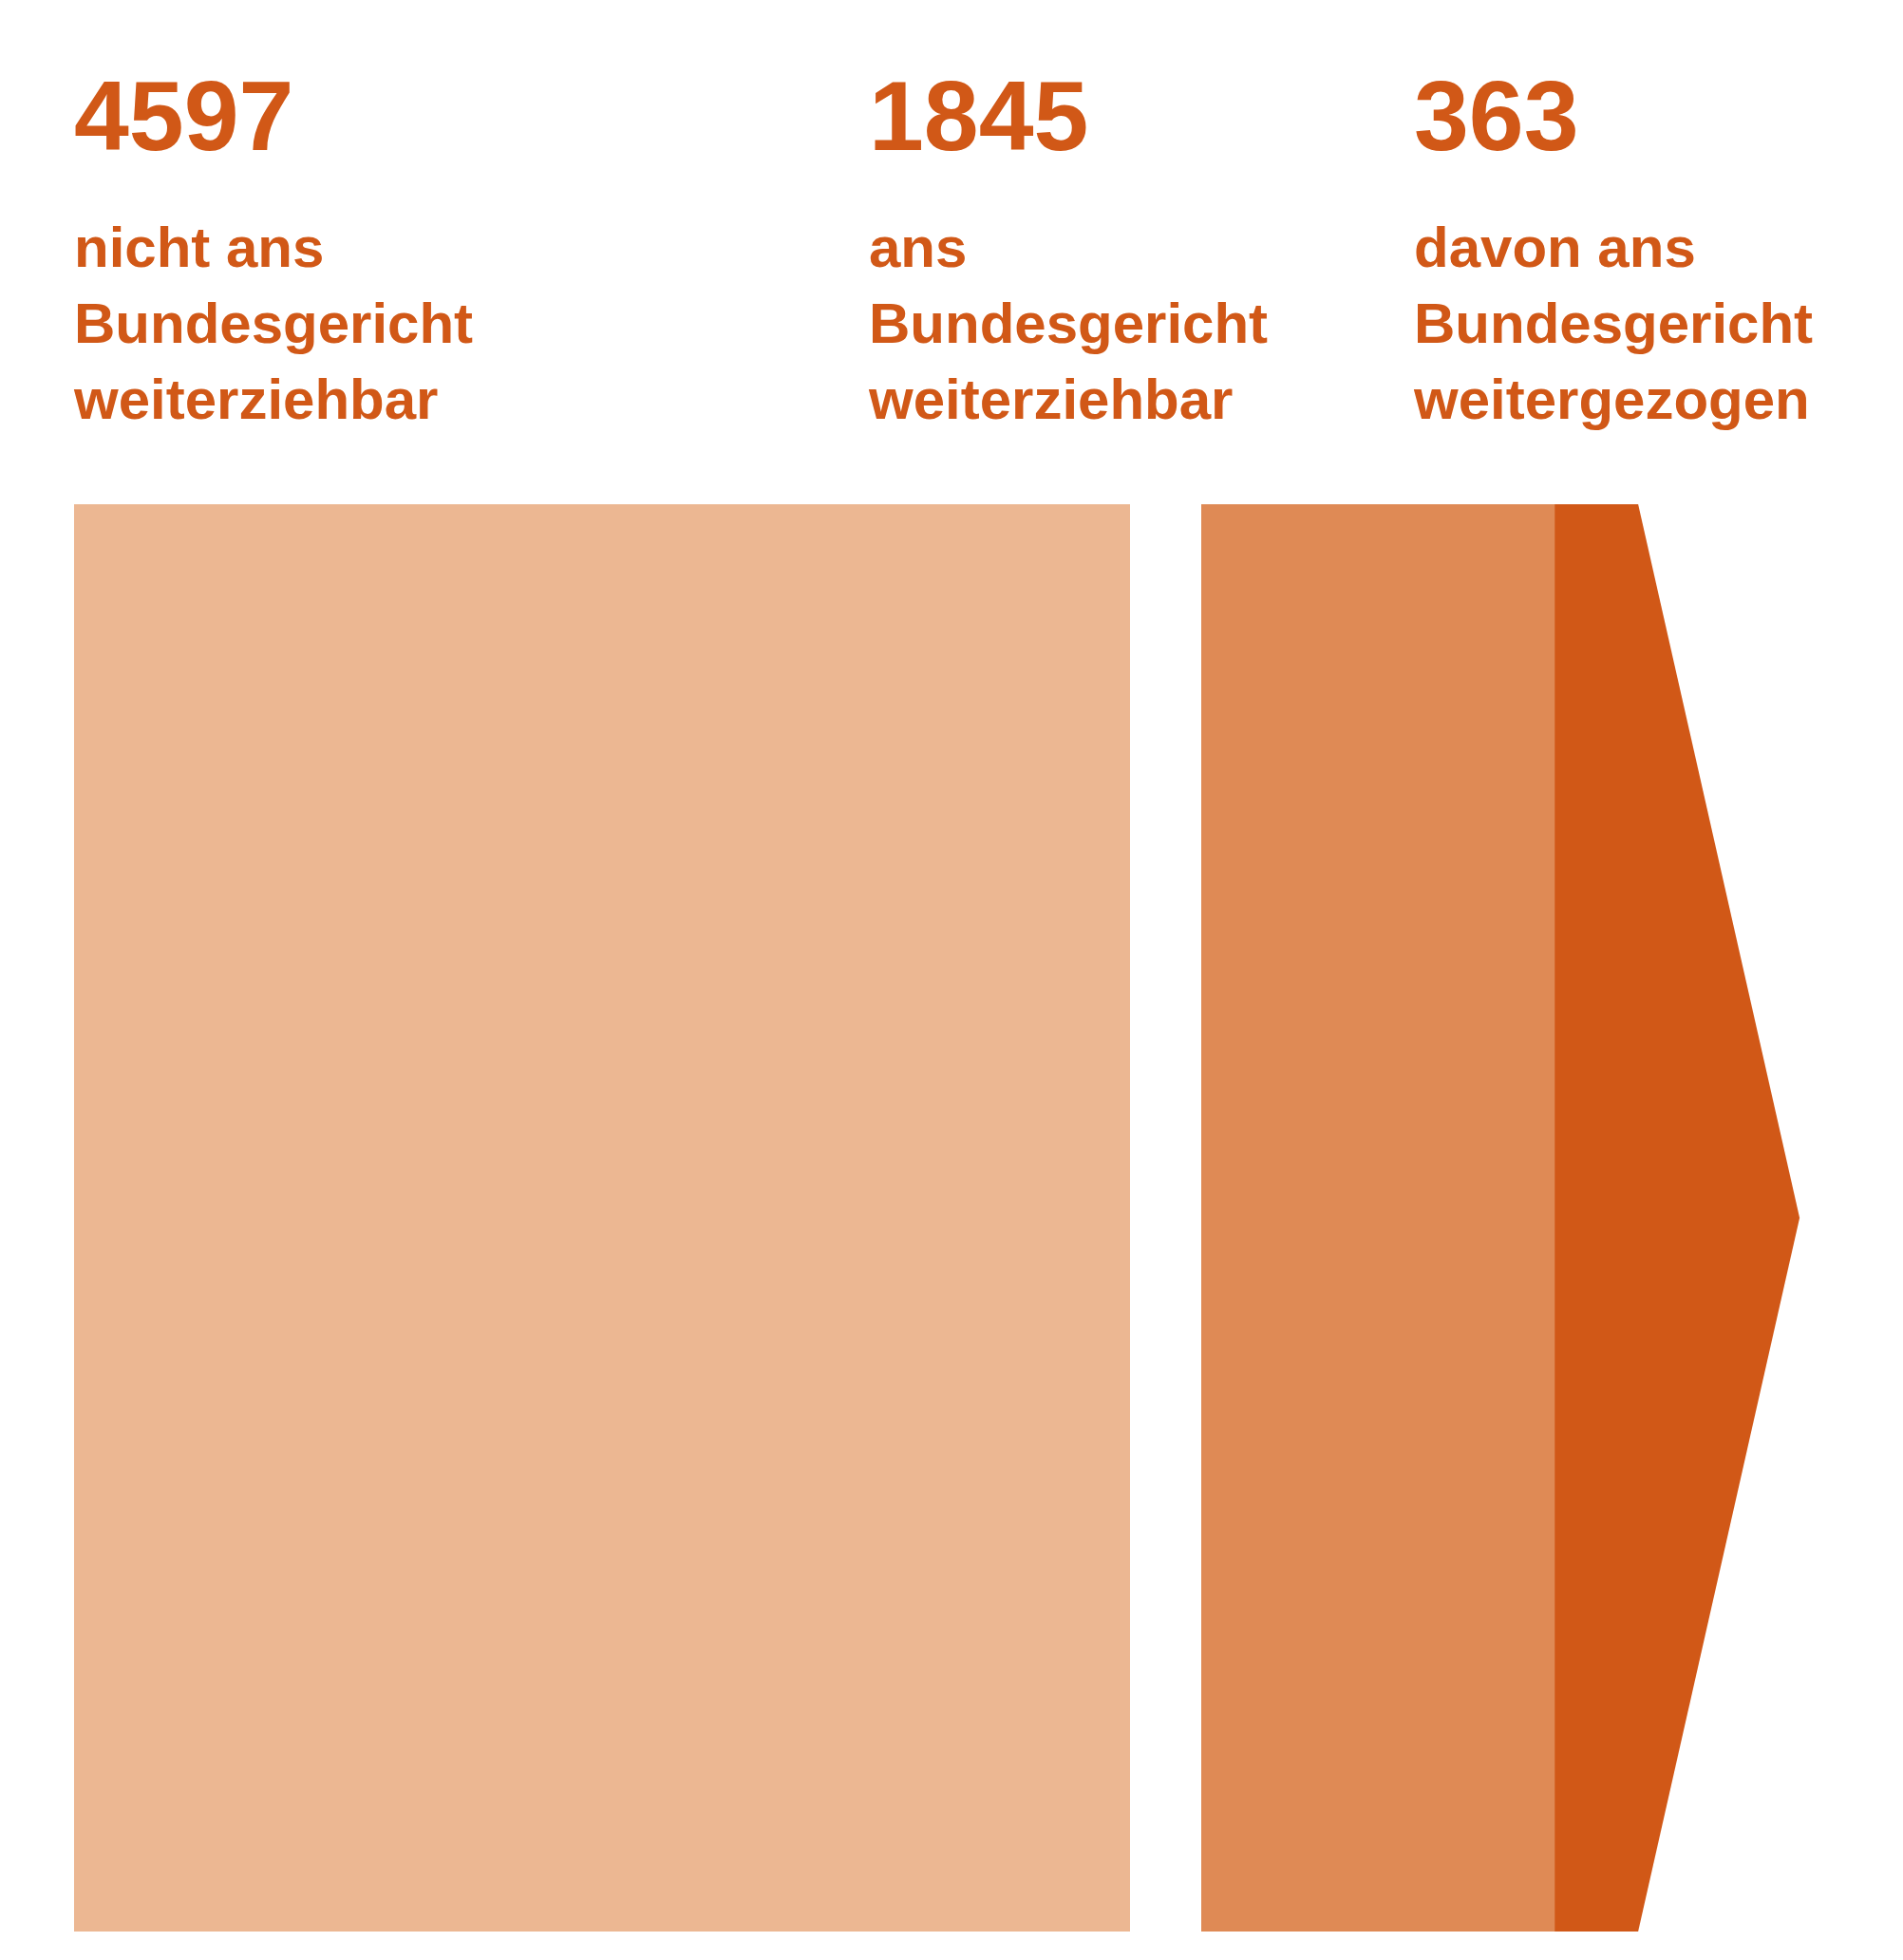  I want to click on category-label: davon ans Bundesgericht weitergezogen, so click(1621, 323).